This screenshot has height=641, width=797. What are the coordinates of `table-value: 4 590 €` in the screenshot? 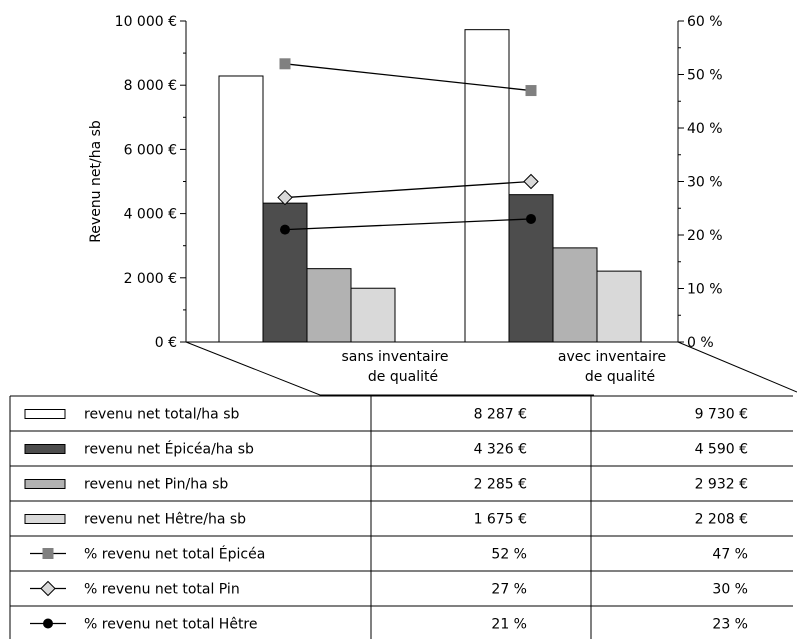 It's located at (721, 450).